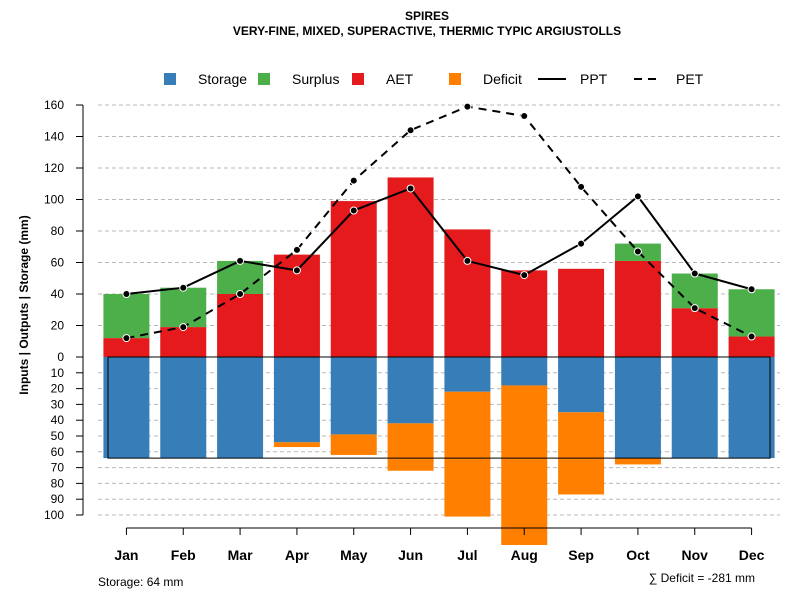 Image resolution: width=800 pixels, height=600 pixels. I want to click on legend-label: Surplus, so click(315, 79).